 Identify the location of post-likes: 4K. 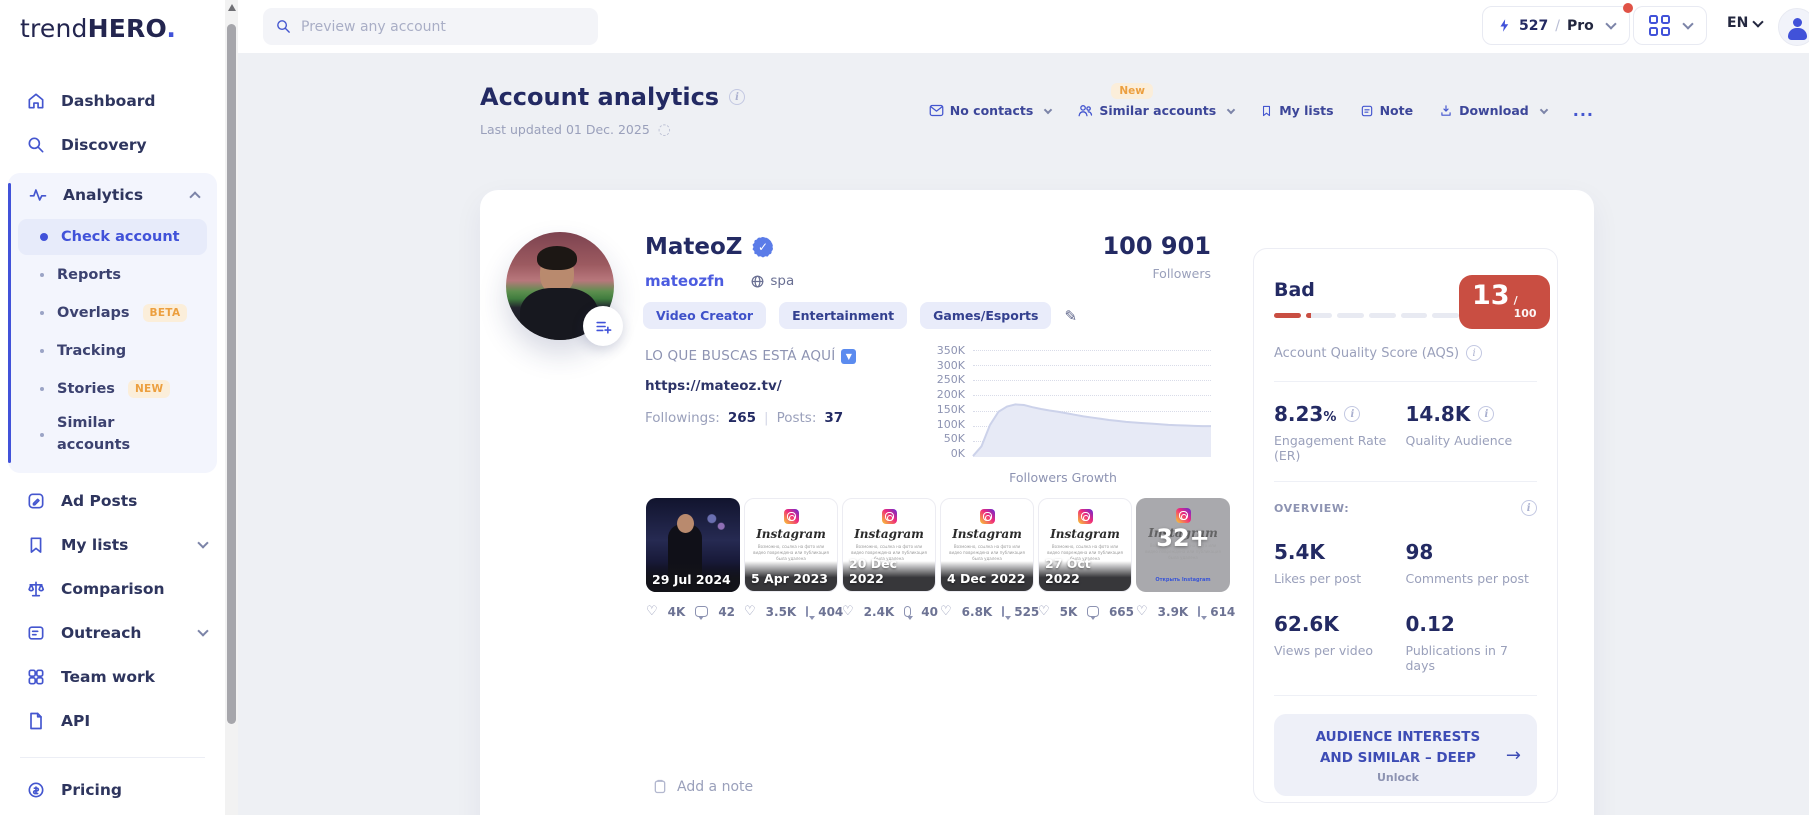
(676, 611).